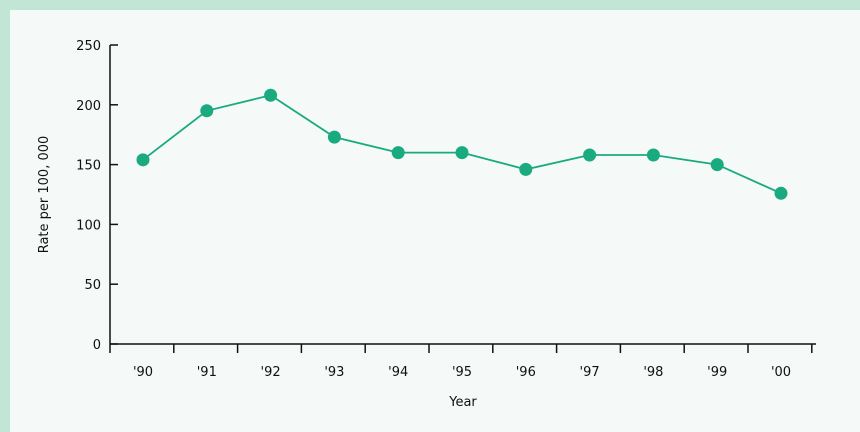  What do you see at coordinates (334, 372) in the screenshot?
I see `x-tick-label: '93` at bounding box center [334, 372].